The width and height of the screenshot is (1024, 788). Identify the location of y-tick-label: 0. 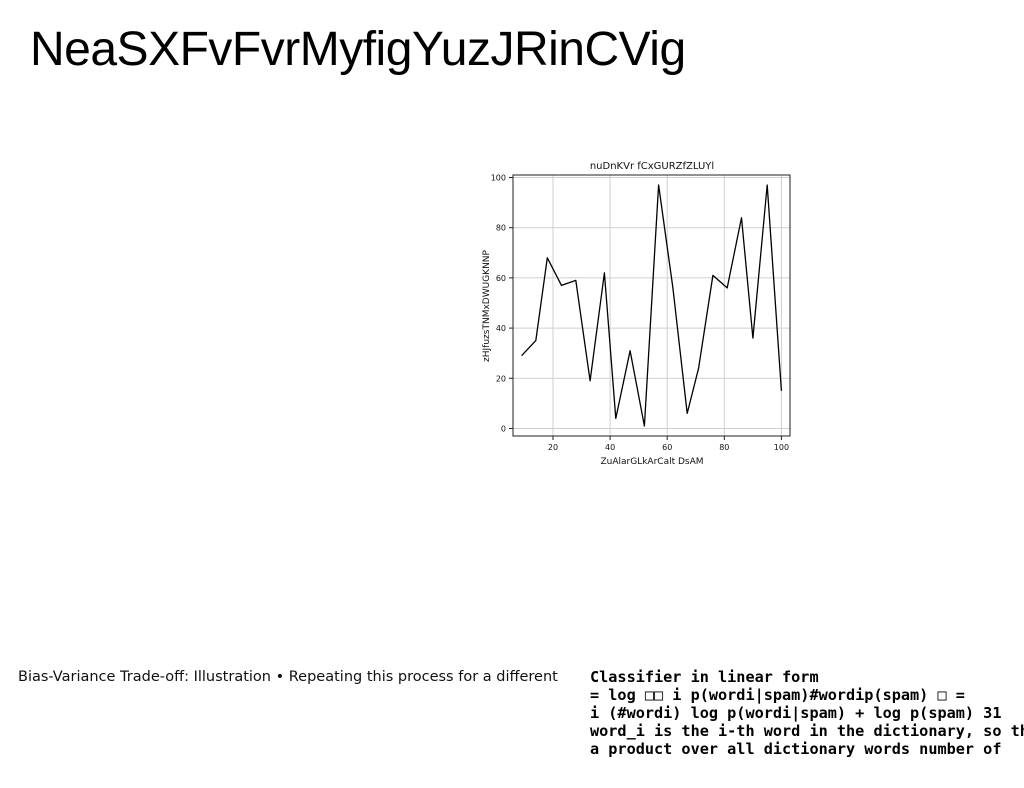
(503, 428).